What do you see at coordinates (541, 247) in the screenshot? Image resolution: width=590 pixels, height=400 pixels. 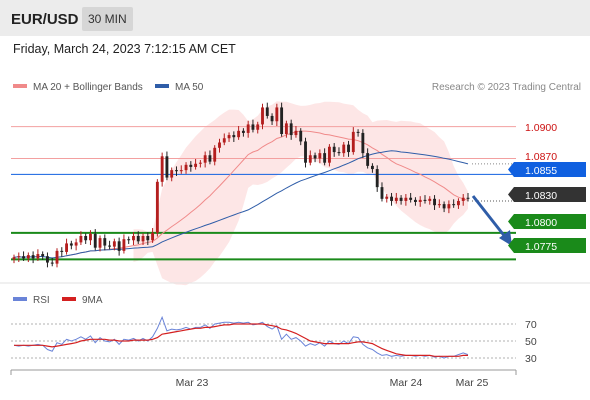 I see `support-2-label: 1.0775` at bounding box center [541, 247].